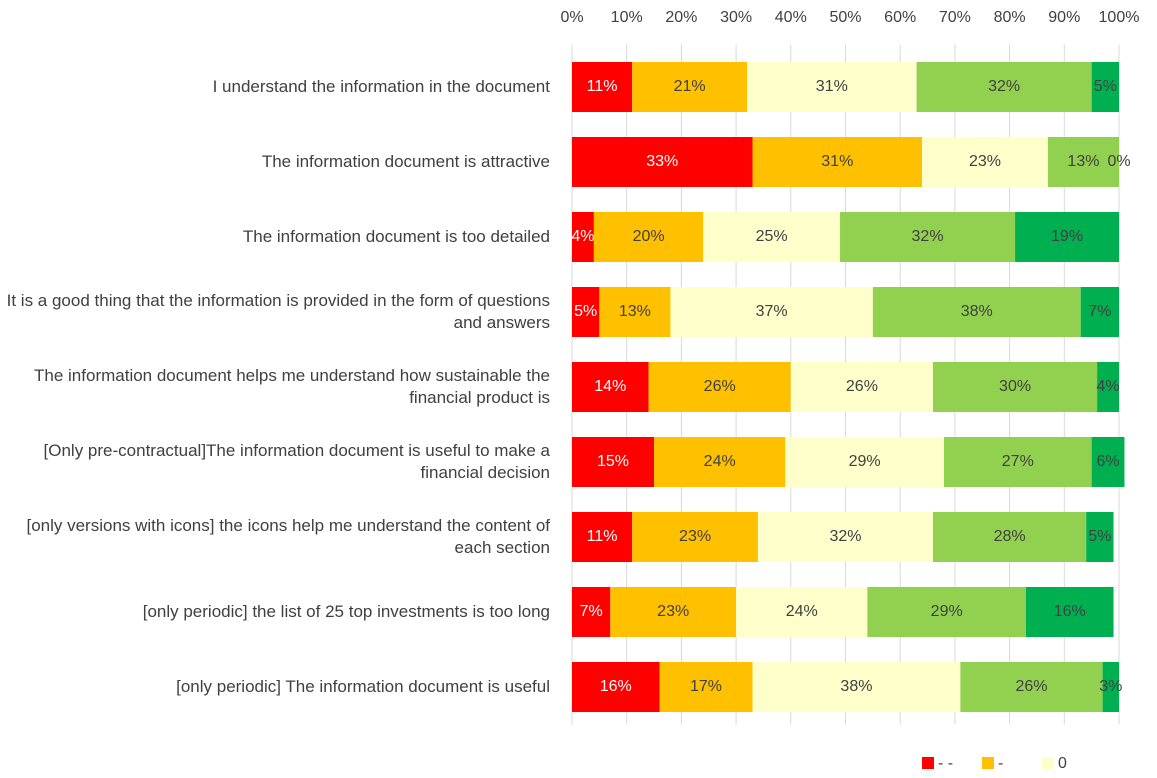 The width and height of the screenshot is (1157, 778). I want to click on data-label: 30%, so click(1015, 386).